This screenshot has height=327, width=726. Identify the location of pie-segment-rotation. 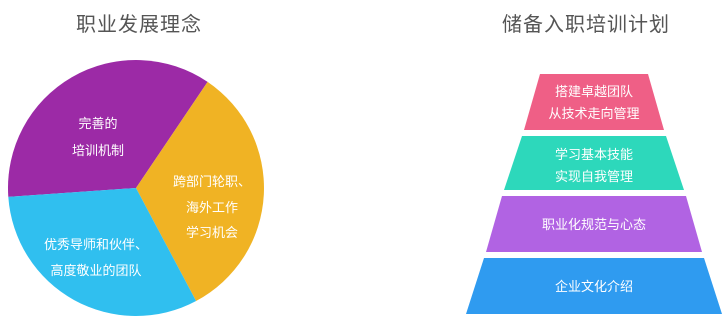
(200, 191).